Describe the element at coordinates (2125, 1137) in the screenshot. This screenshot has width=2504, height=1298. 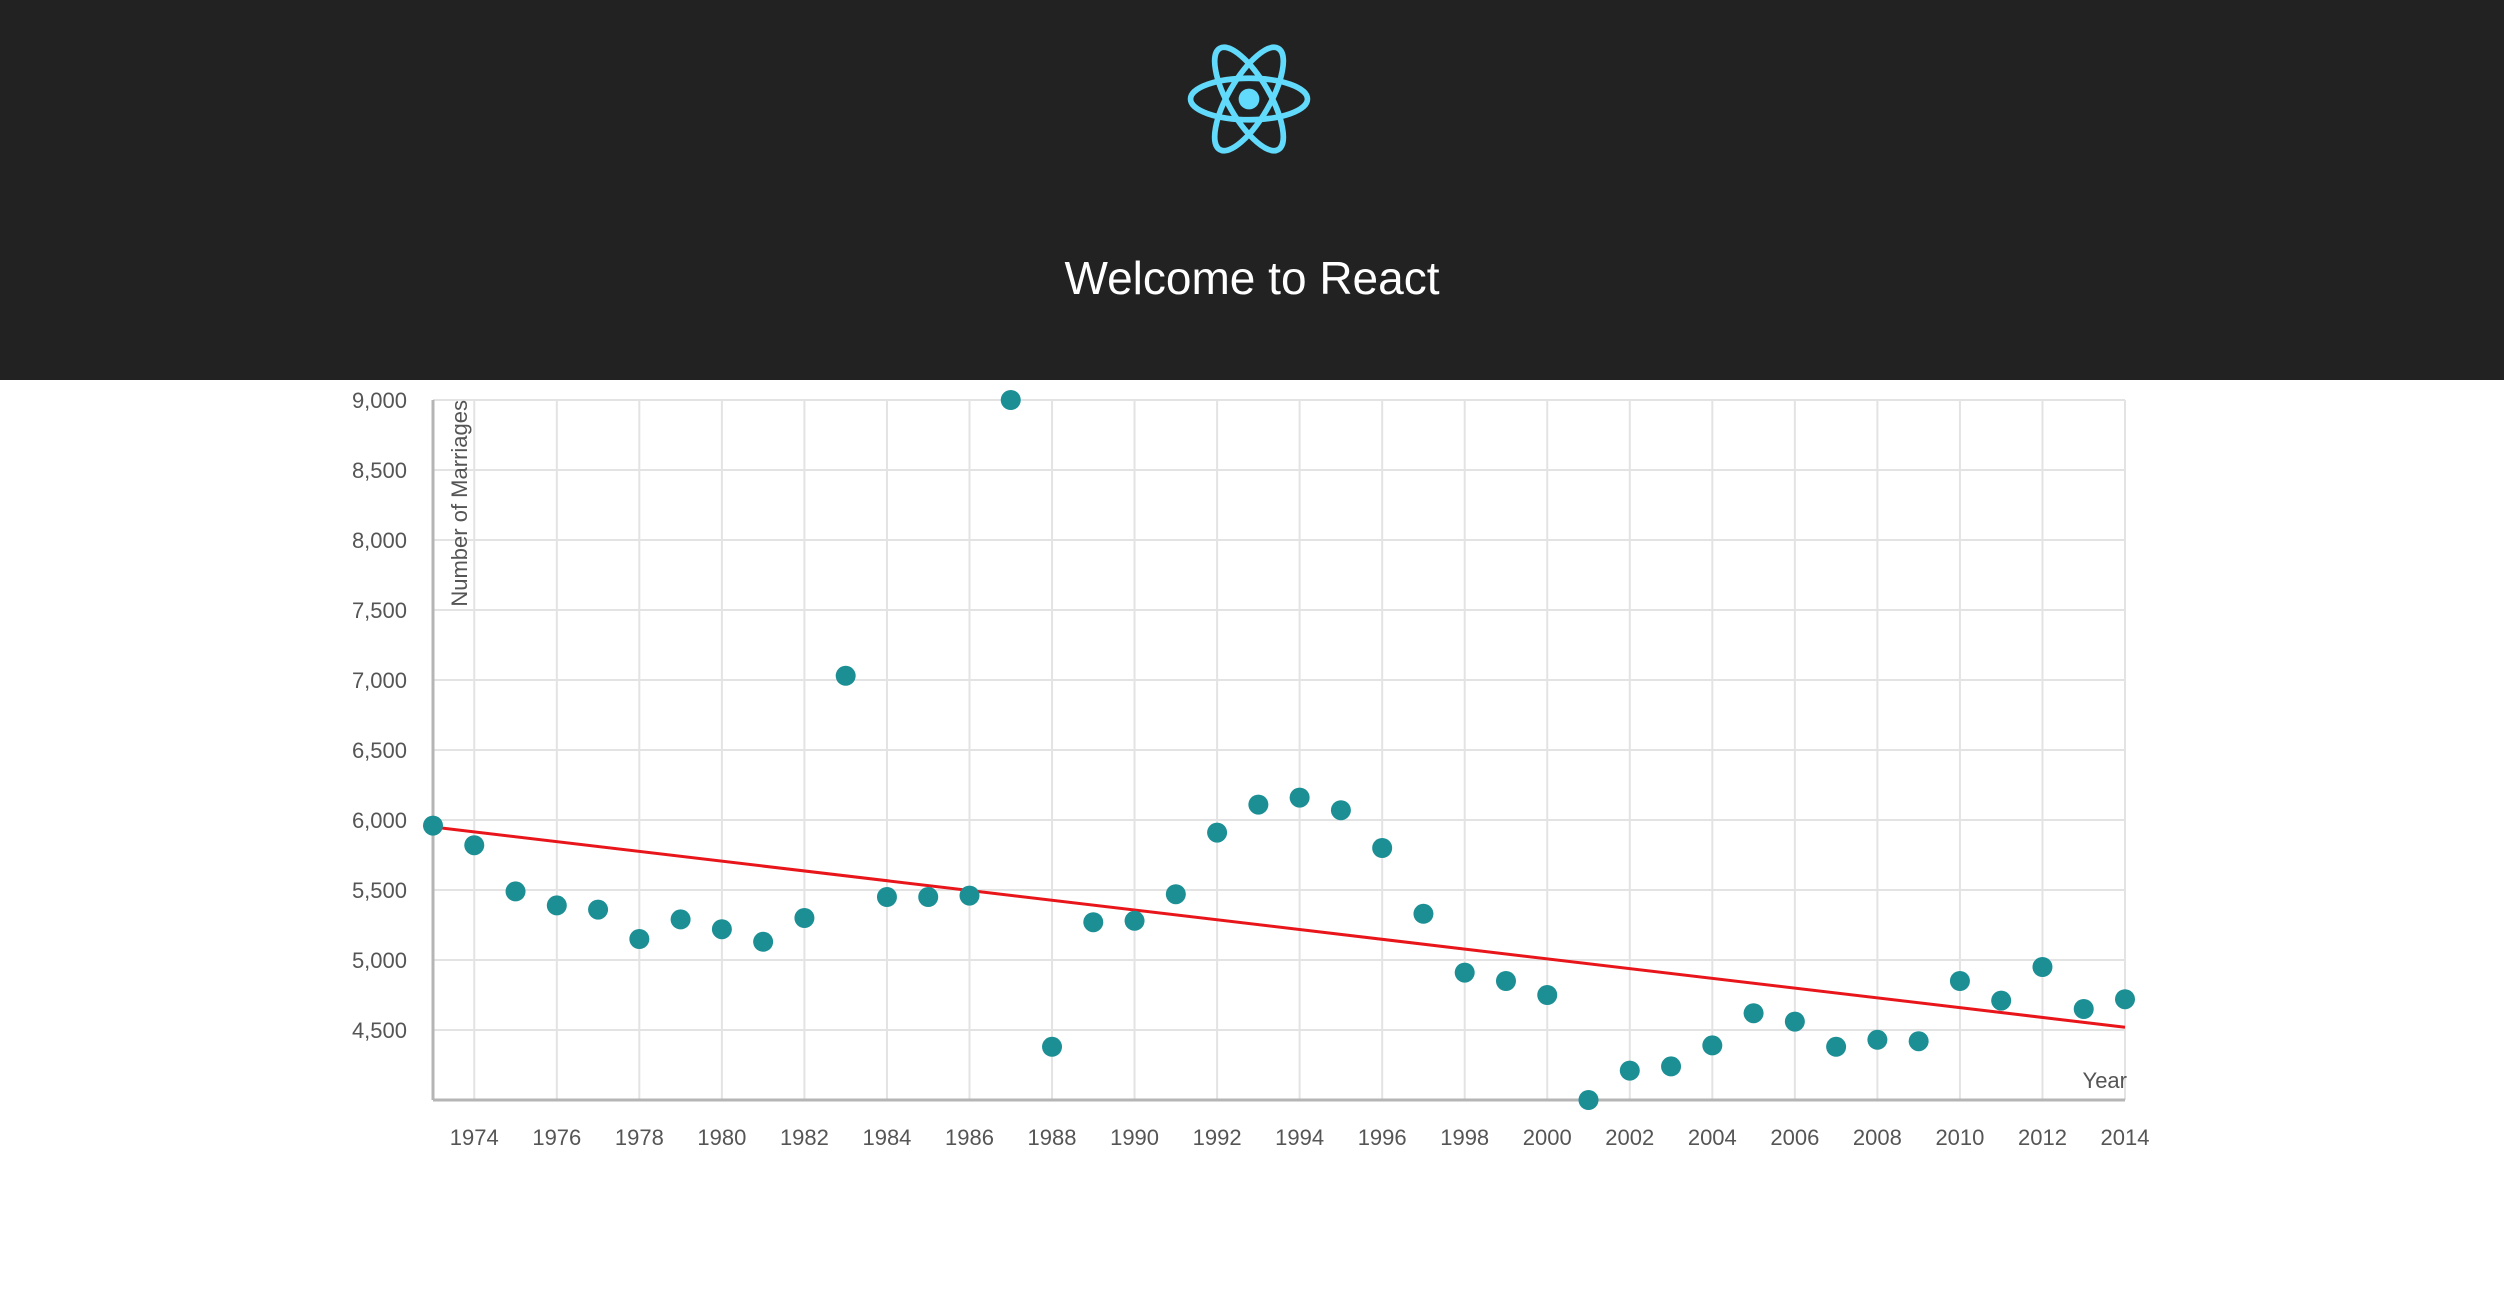
I see `x-tick-label: 2014` at that location.